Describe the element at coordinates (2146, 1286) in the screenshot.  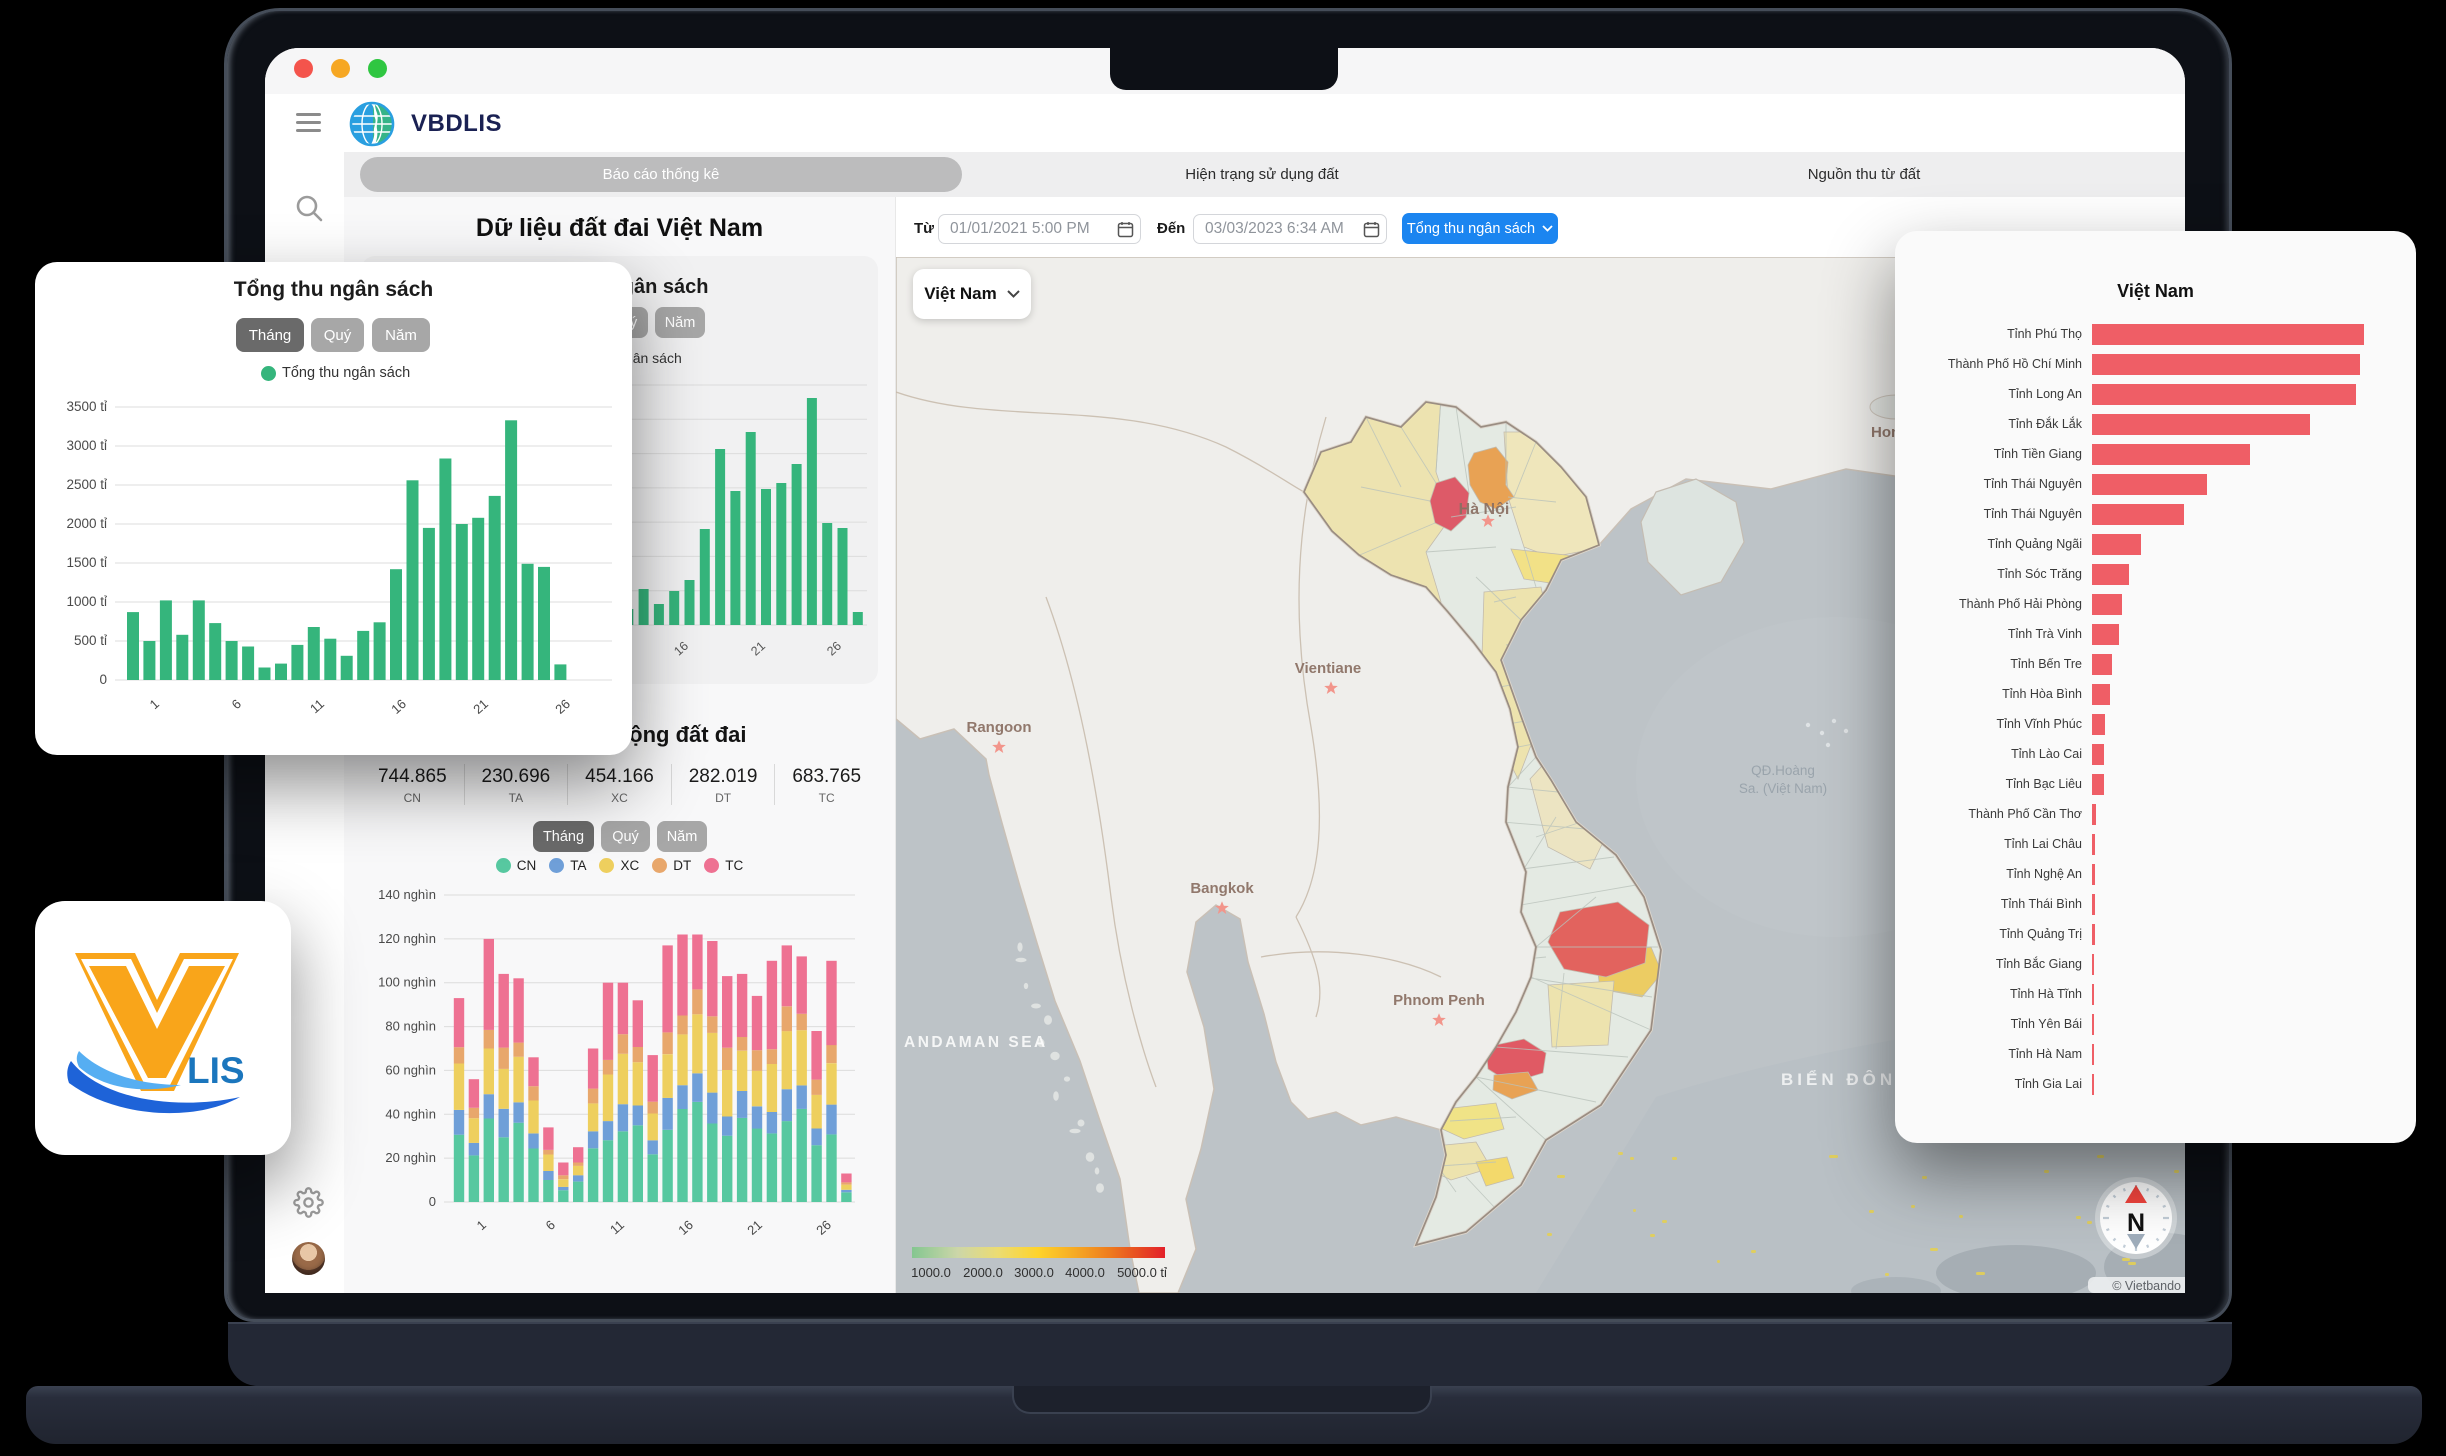
I see `svg-text: © Vietbando` at that location.